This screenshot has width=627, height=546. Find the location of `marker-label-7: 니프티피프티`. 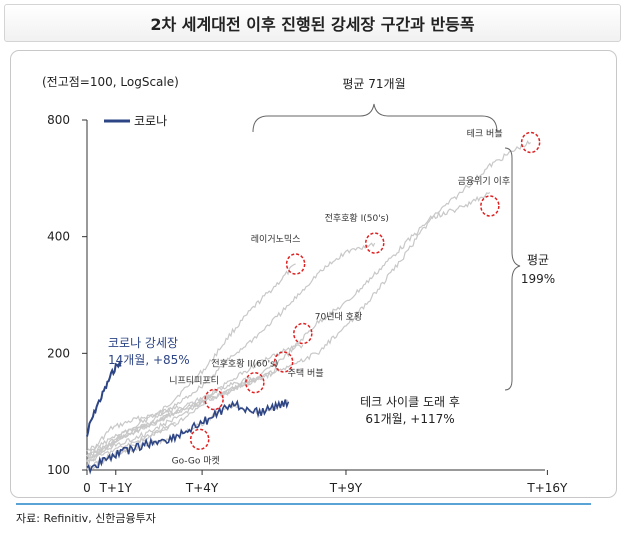

marker-label-7: 니프티피프티 is located at coordinates (194, 381).